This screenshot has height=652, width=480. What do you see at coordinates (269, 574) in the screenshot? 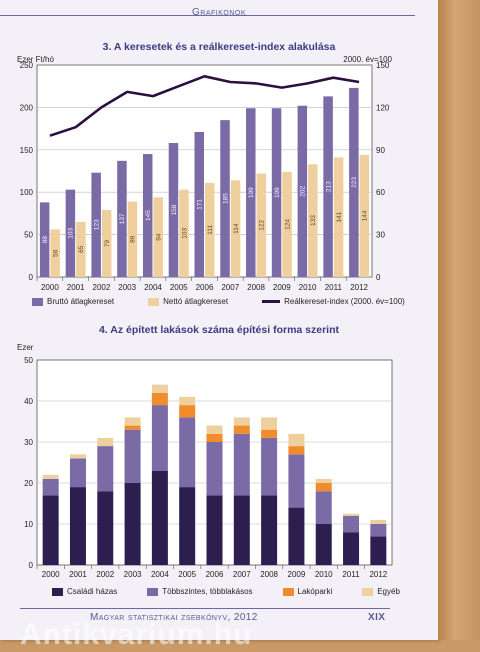
I see `chart2-xtick-label: 2008` at bounding box center [269, 574].